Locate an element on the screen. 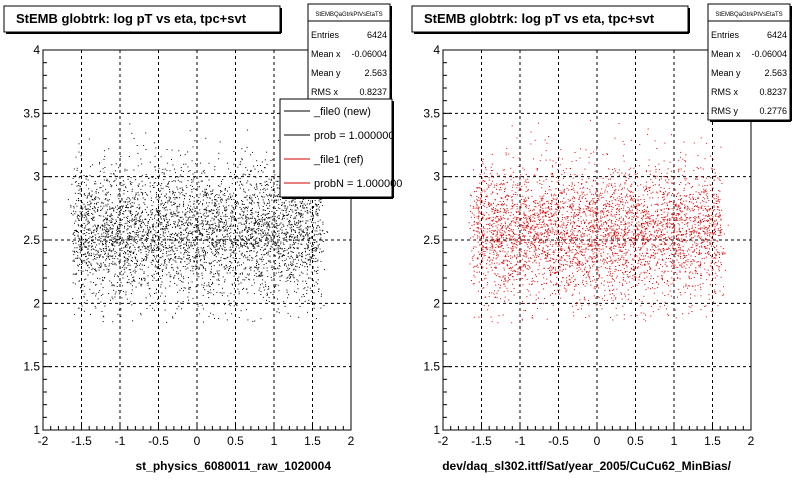 The height and width of the screenshot is (480, 800). legend-entry-label: probN = 1.000000 is located at coordinates (358, 184).